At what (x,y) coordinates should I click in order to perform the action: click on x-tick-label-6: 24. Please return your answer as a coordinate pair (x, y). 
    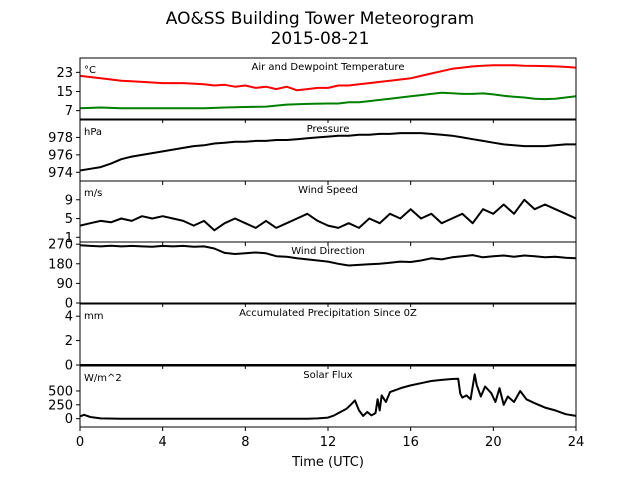
    Looking at the image, I should click on (576, 442).